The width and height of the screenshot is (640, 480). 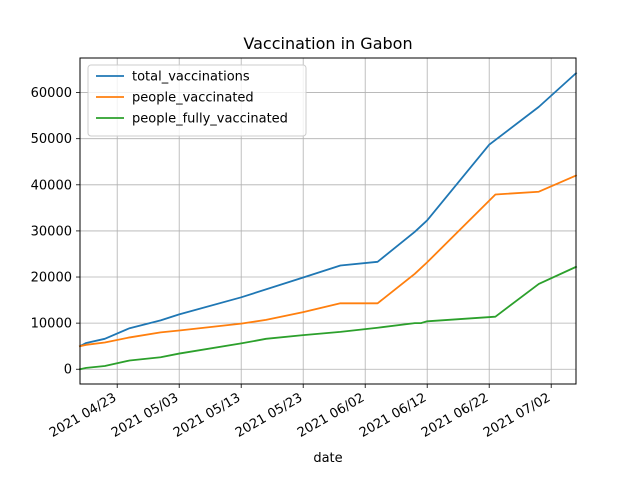 I want to click on y-tick-label: 10000, so click(x=51, y=324).